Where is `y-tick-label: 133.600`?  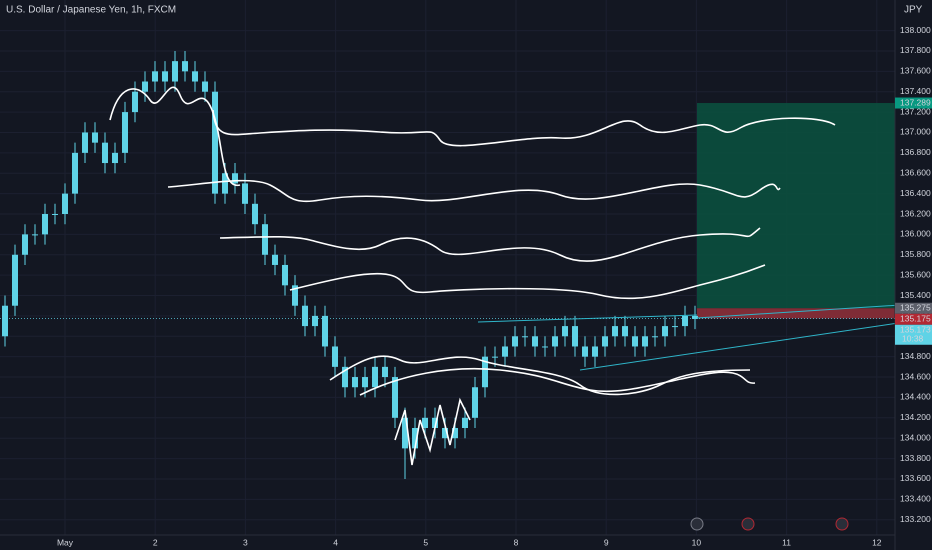 y-tick-label: 133.600 is located at coordinates (915, 478).